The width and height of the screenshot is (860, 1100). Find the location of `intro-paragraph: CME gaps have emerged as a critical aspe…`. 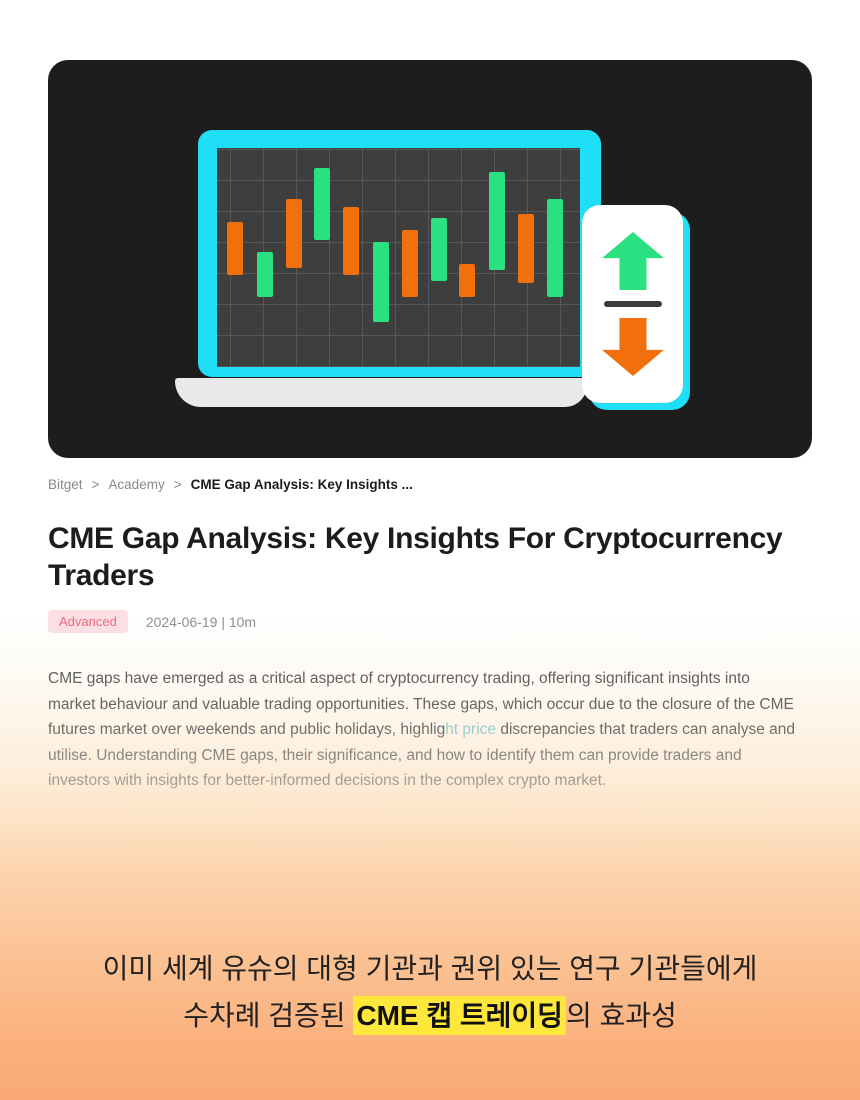

intro-paragraph: CME gaps have emerged as a critical aspe… is located at coordinates (422, 730).